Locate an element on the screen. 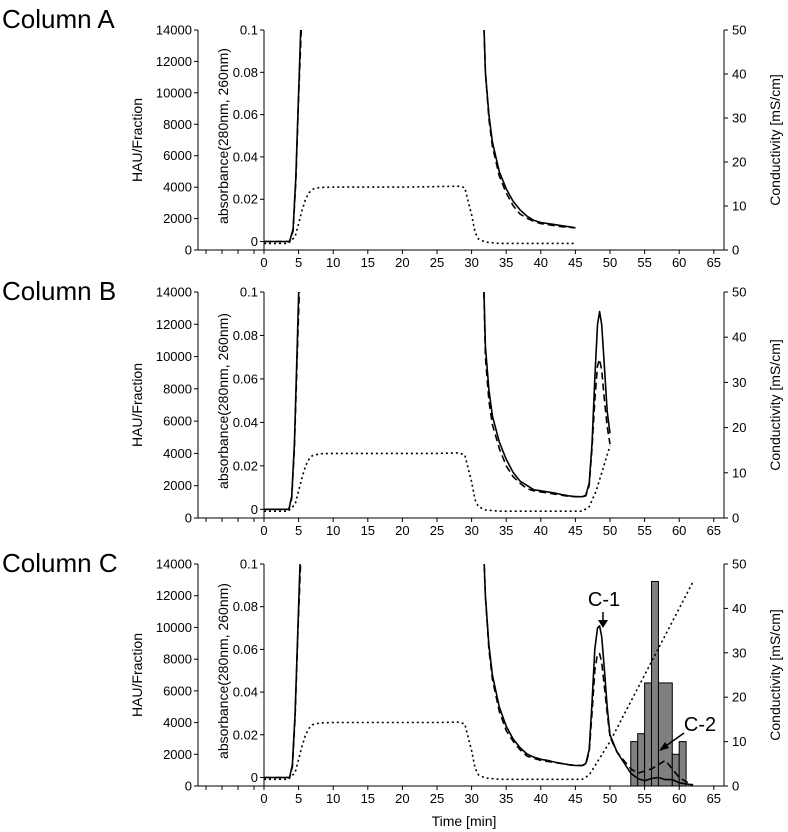 The image size is (788, 832). hau-tick-label: 6000 is located at coordinates (177, 690).